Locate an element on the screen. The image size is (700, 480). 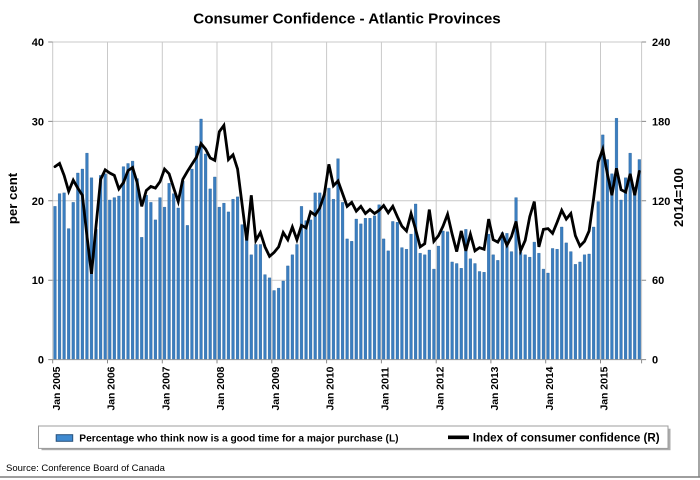
svg-text: 20 is located at coordinates (38, 202).